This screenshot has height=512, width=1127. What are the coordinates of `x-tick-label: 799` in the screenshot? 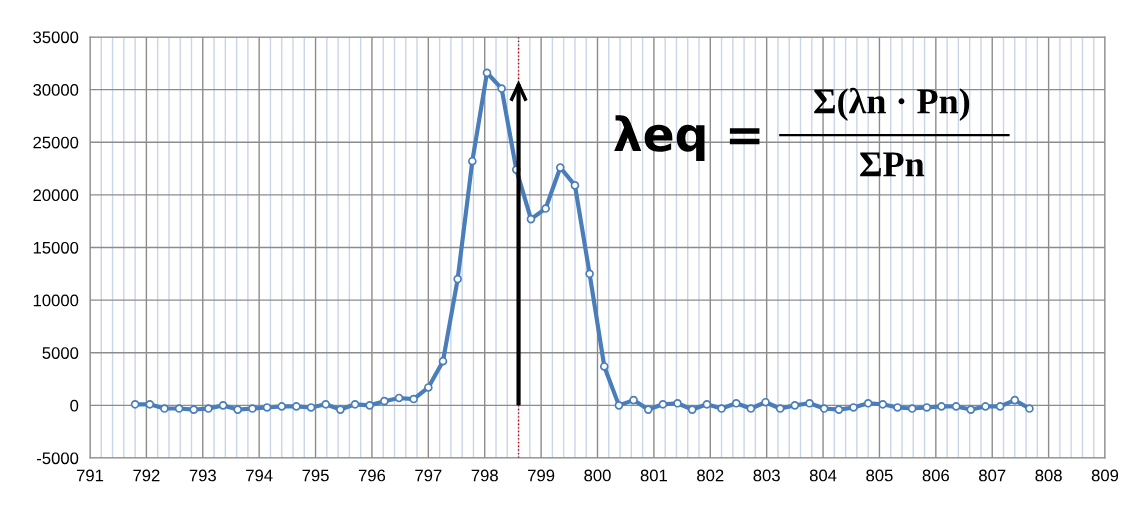 It's located at (541, 475).